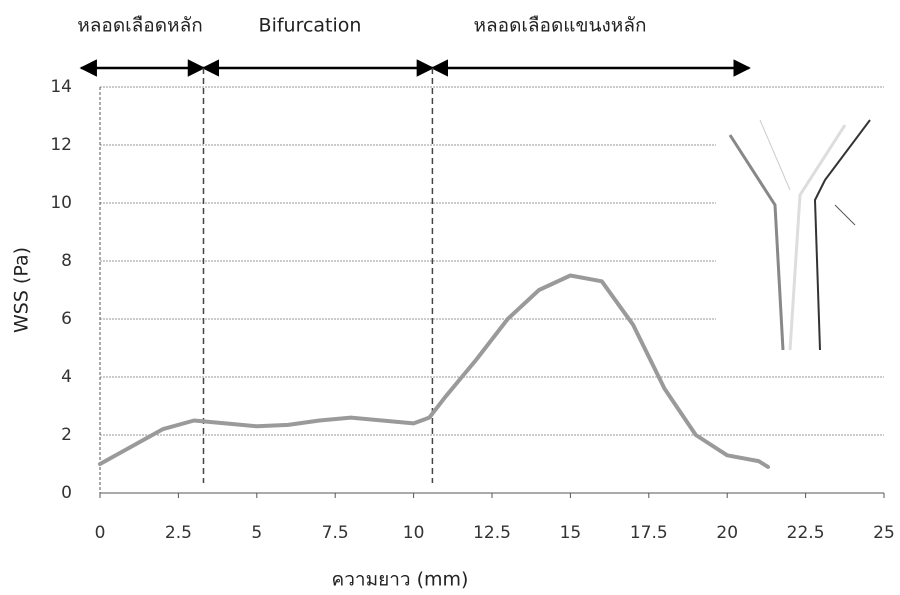 The height and width of the screenshot is (595, 900). I want to click on x-tick-label: 25, so click(884, 533).